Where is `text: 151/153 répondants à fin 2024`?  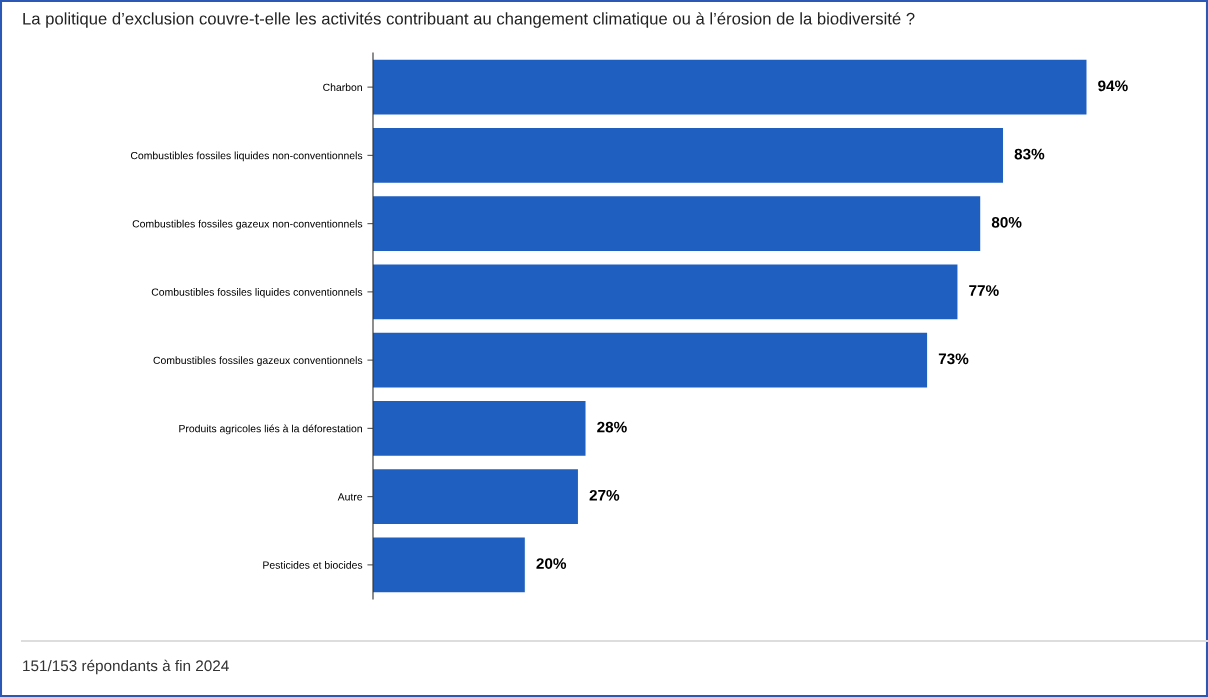
text: 151/153 répondants à fin 2024 is located at coordinates (126, 667).